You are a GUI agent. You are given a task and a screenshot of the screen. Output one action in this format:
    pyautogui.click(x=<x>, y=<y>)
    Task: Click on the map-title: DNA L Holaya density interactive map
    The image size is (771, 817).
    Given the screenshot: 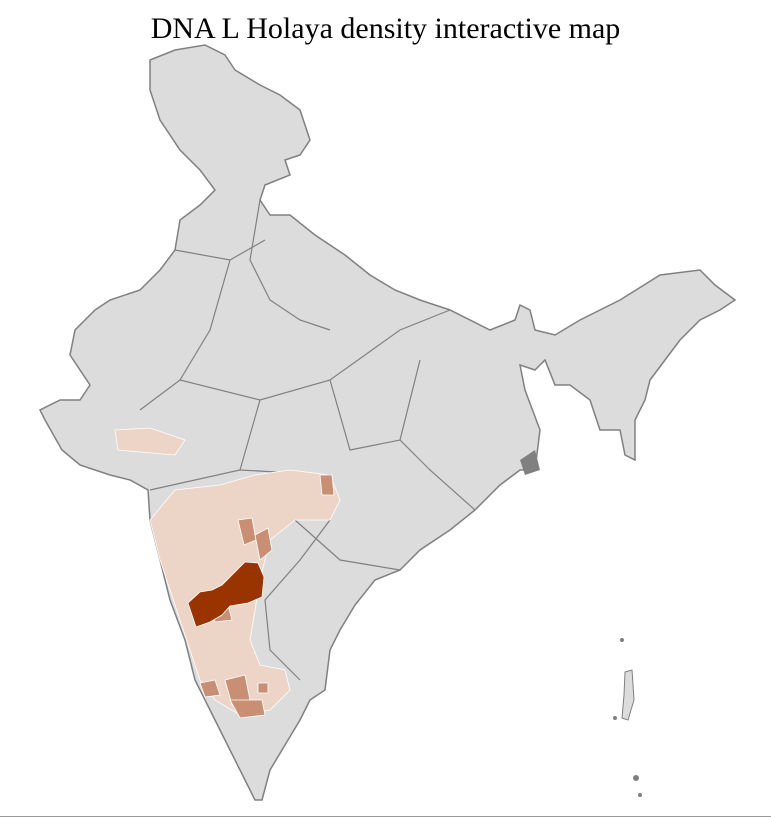 What is the action you would take?
    pyautogui.click(x=385, y=28)
    